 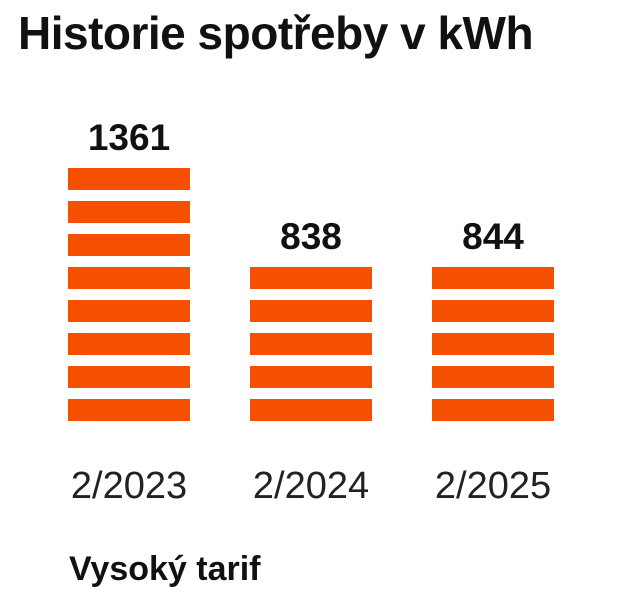 What do you see at coordinates (493, 486) in the screenshot?
I see `x-tick-label: 2/2025` at bounding box center [493, 486].